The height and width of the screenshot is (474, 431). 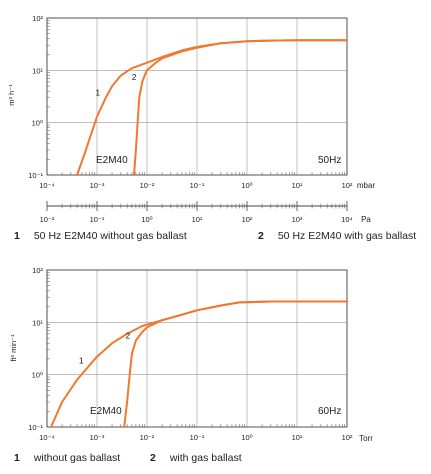 What do you see at coordinates (347, 219) in the screenshot?
I see `secondary-tick-label: 10⁴` at bounding box center [347, 219].